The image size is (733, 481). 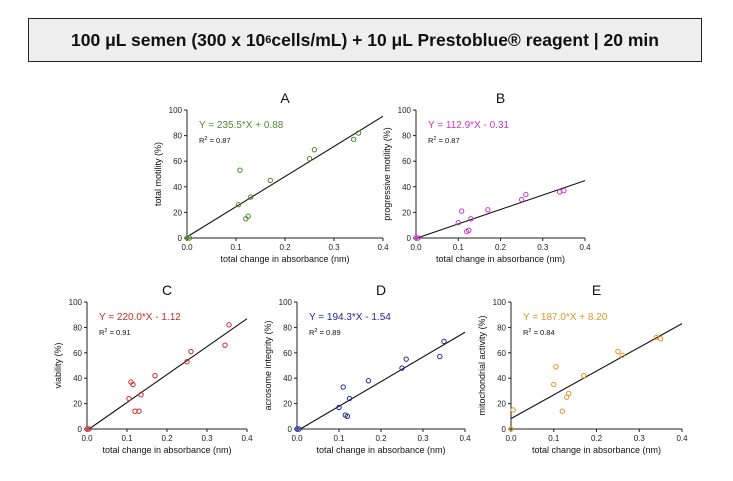 What do you see at coordinates (236, 247) in the screenshot?
I see `x-tick-label-a-1: 0.1` at bounding box center [236, 247].